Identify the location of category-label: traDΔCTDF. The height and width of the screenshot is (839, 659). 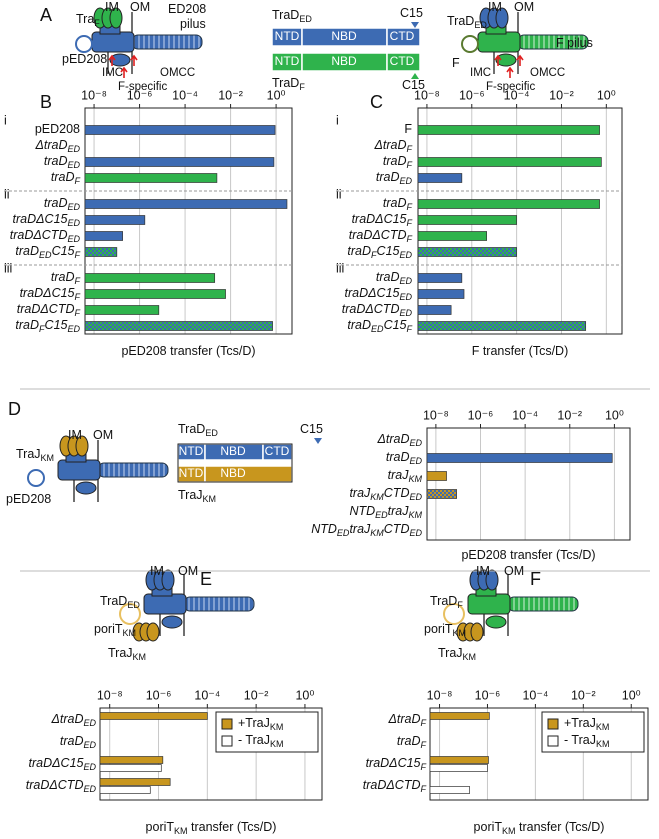
(395, 786).